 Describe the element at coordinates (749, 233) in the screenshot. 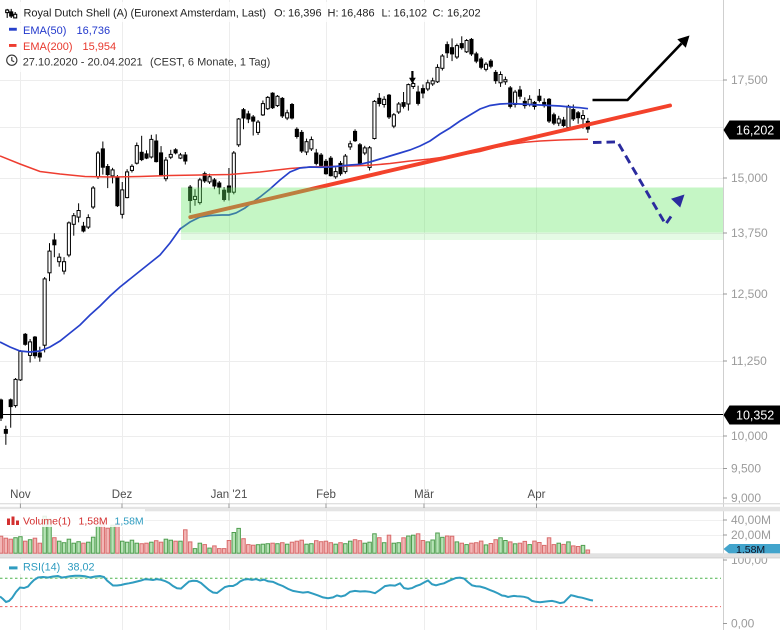

I see `svg-text: 13,750` at that location.